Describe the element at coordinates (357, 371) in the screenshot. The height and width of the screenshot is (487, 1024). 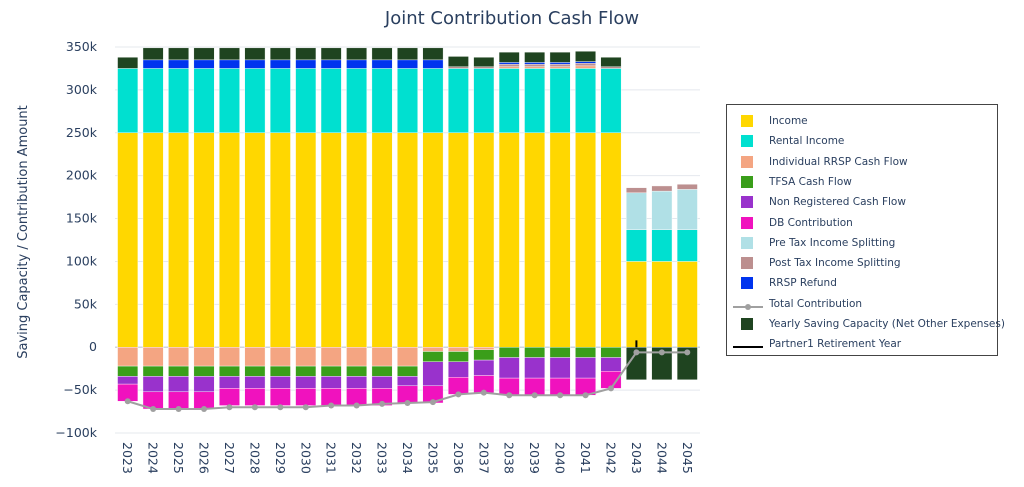
I see `bar-tfsa-cash-flow-2032` at that location.